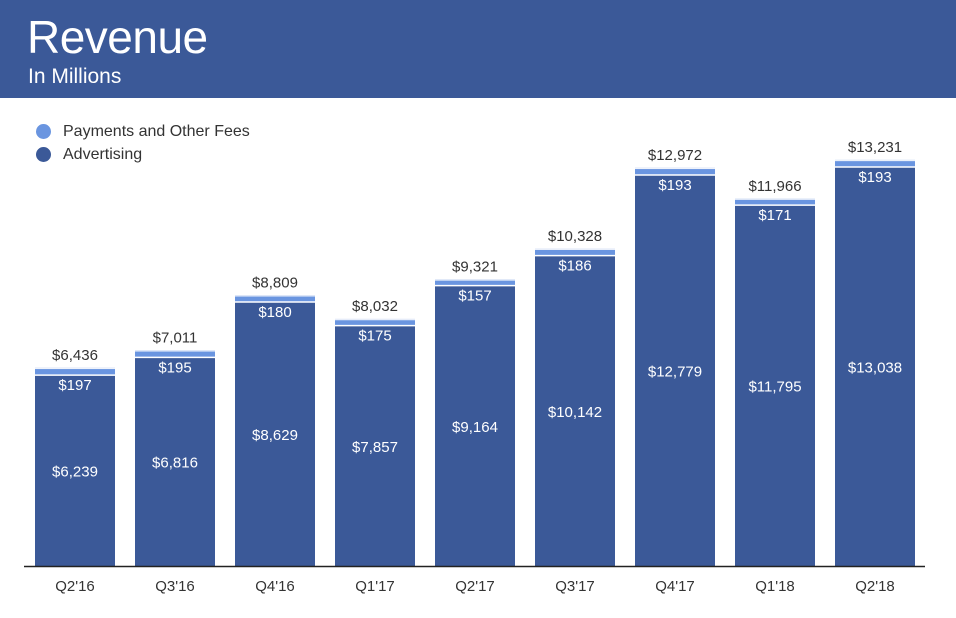 Image resolution: width=956 pixels, height=618 pixels. I want to click on advertising-label: $10,142, so click(575, 412).